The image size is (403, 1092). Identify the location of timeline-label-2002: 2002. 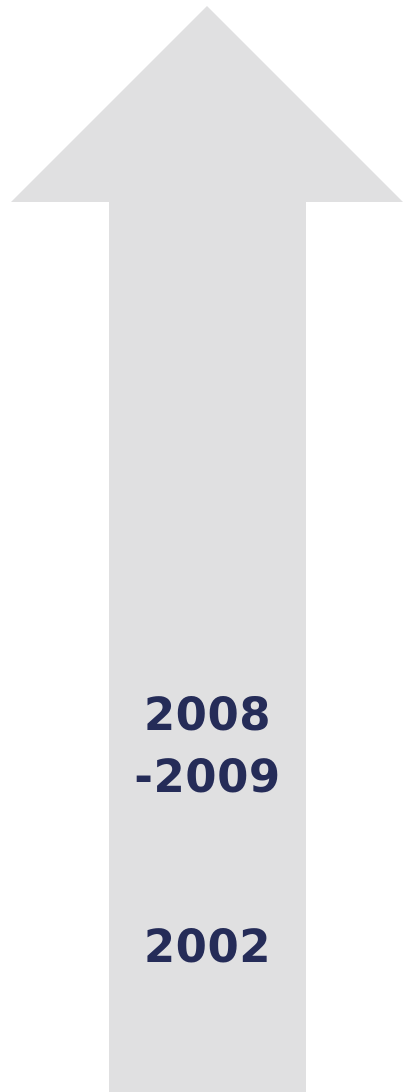
(207, 947).